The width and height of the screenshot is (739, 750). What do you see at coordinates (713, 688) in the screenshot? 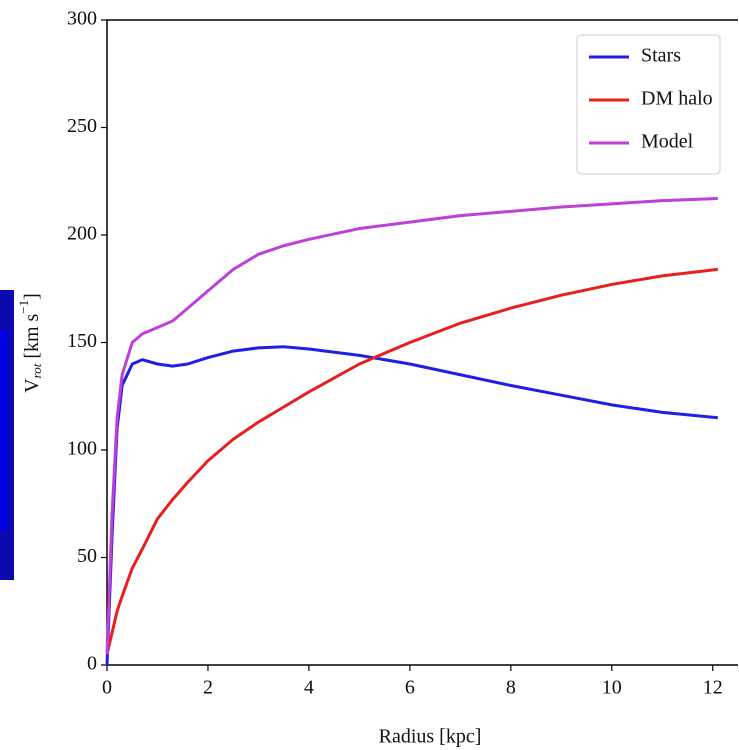
I see `x-tick-label: 12` at bounding box center [713, 688].